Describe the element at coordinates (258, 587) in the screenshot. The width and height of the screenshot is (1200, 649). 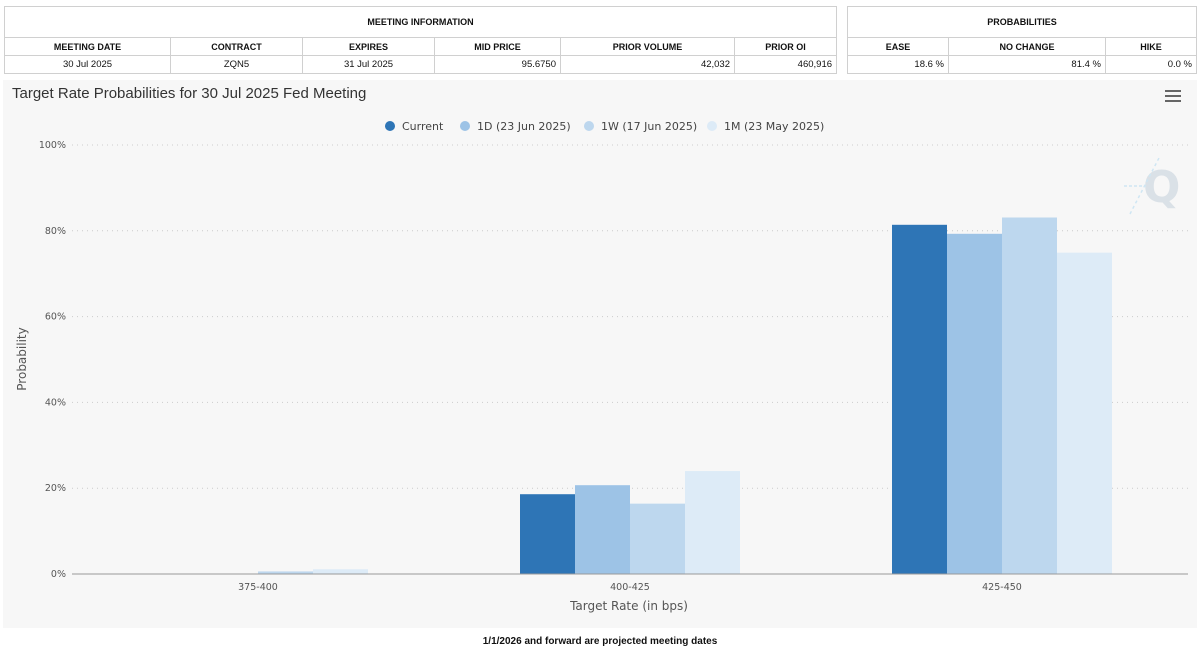
I see `x-tick-label: 375-400` at that location.